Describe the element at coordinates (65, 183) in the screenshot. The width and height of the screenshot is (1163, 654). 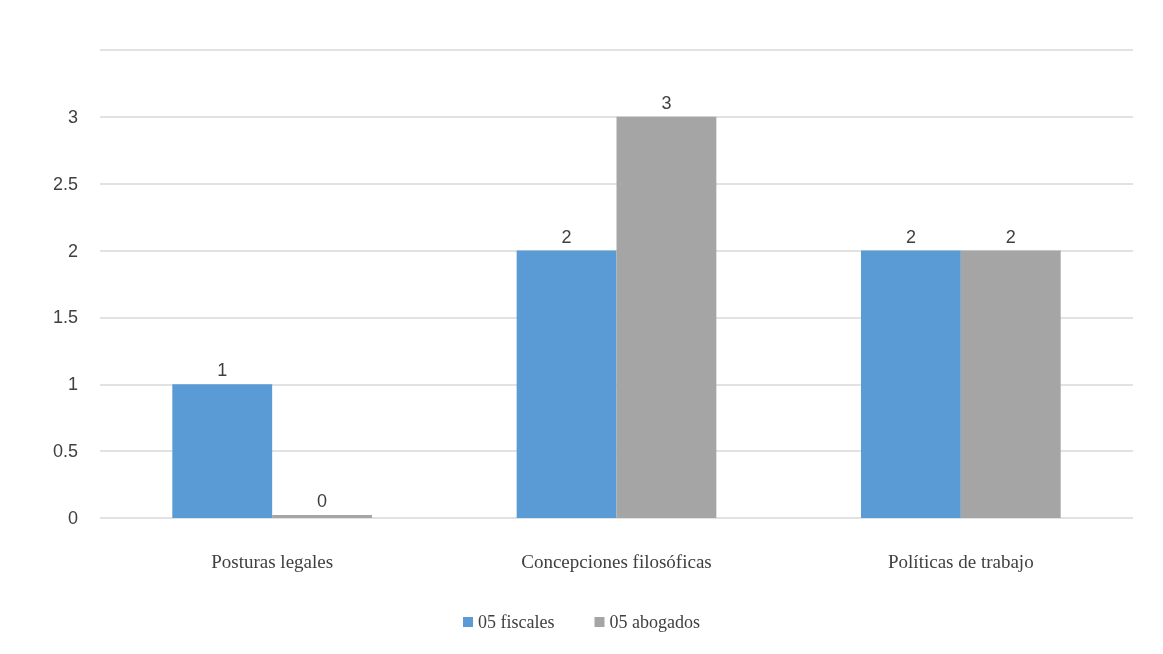
I see `y-tick-label: 2.5` at that location.